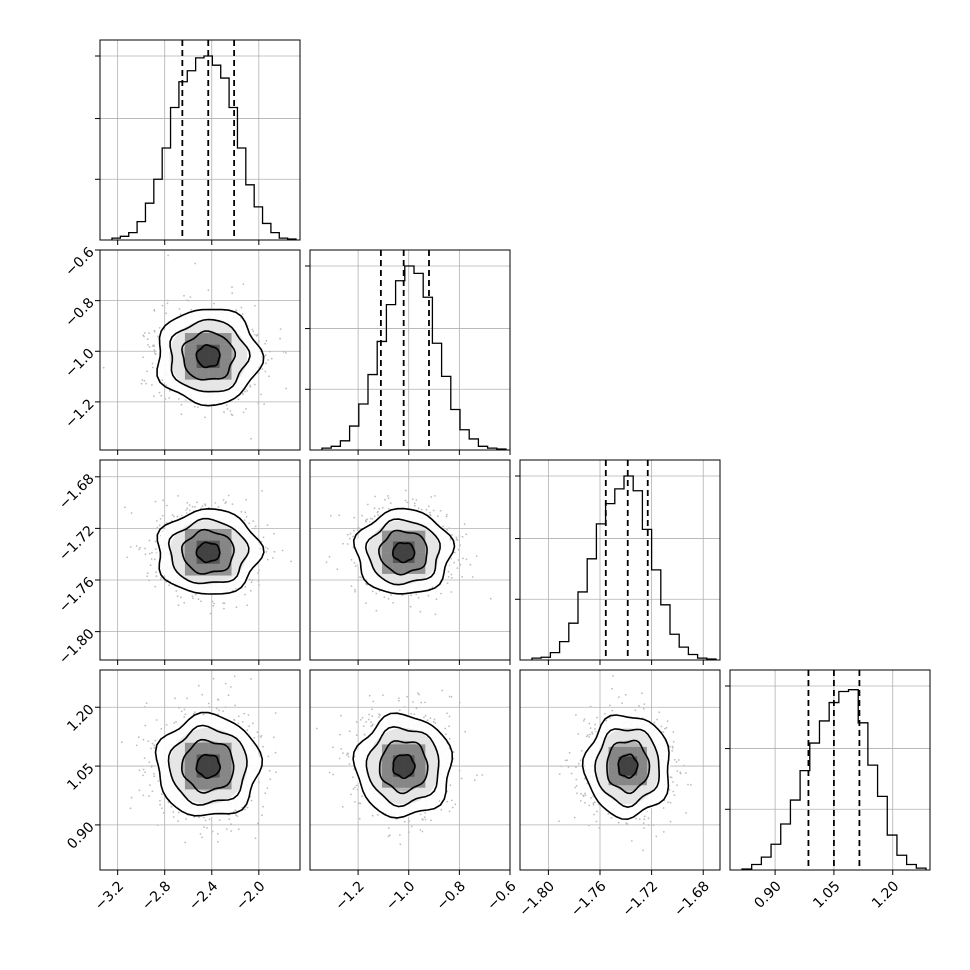 This screenshot has height=970, width=970. I want to click on x-tick-label: −1.76, so click(589, 899).